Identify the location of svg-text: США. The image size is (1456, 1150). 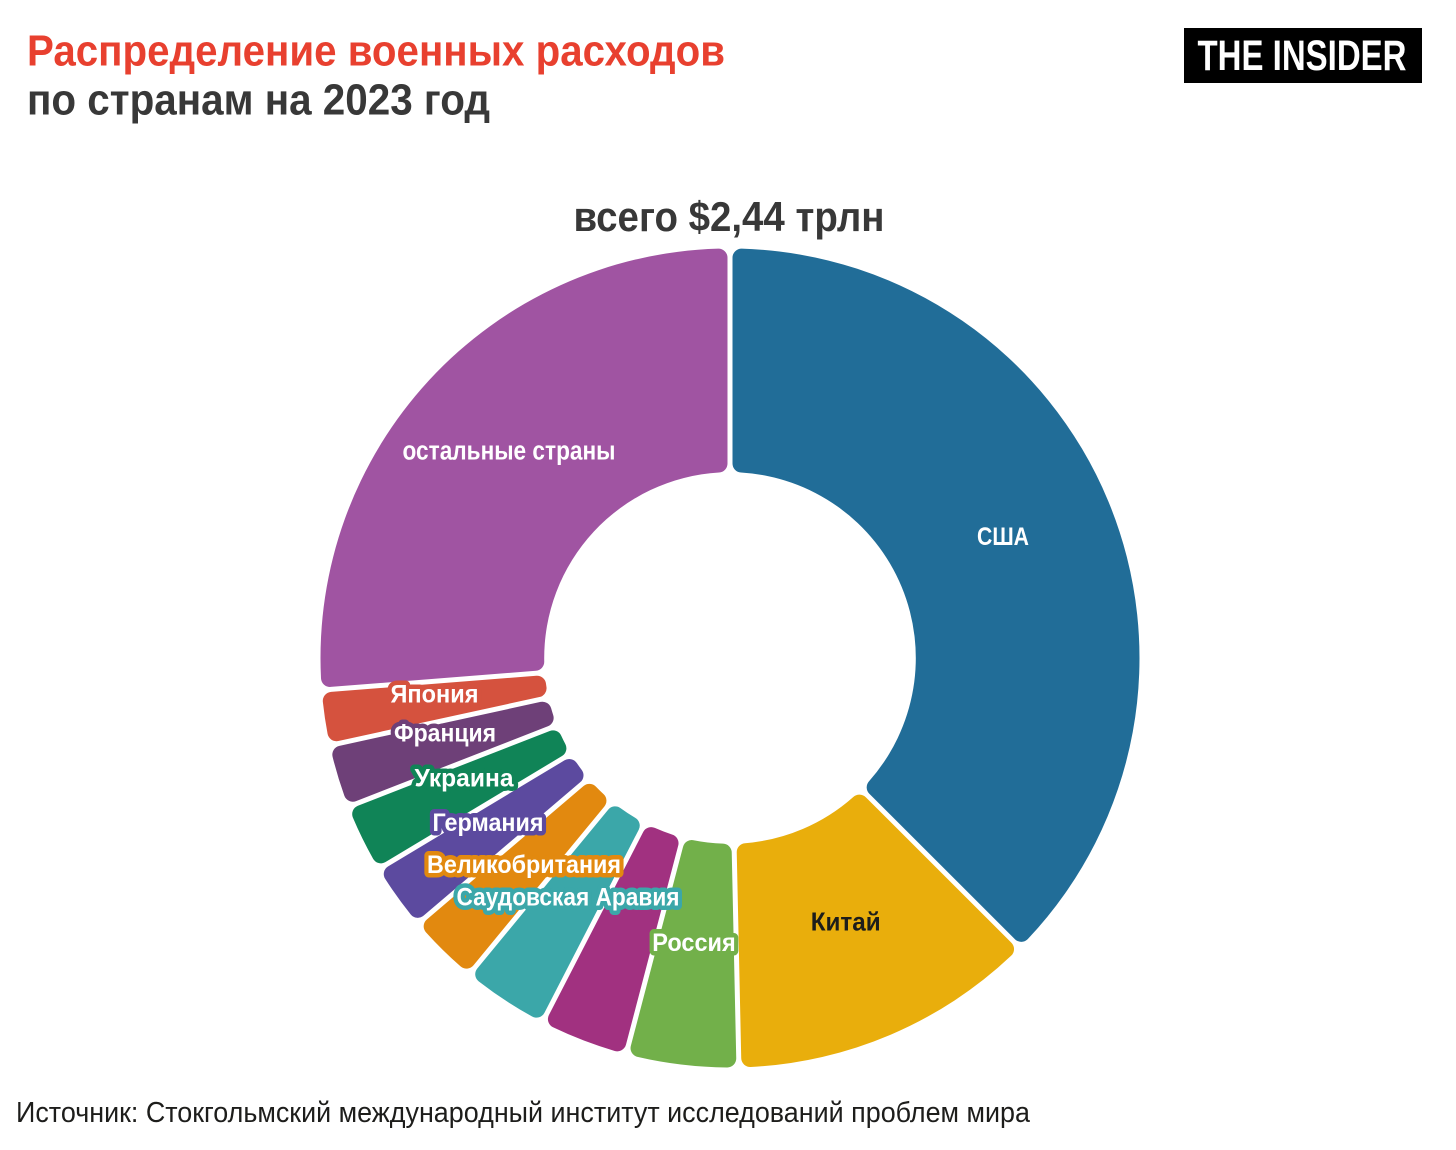
(1003, 537).